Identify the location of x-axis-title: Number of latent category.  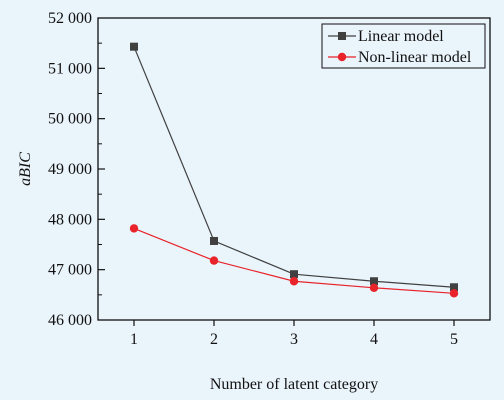
(294, 384).